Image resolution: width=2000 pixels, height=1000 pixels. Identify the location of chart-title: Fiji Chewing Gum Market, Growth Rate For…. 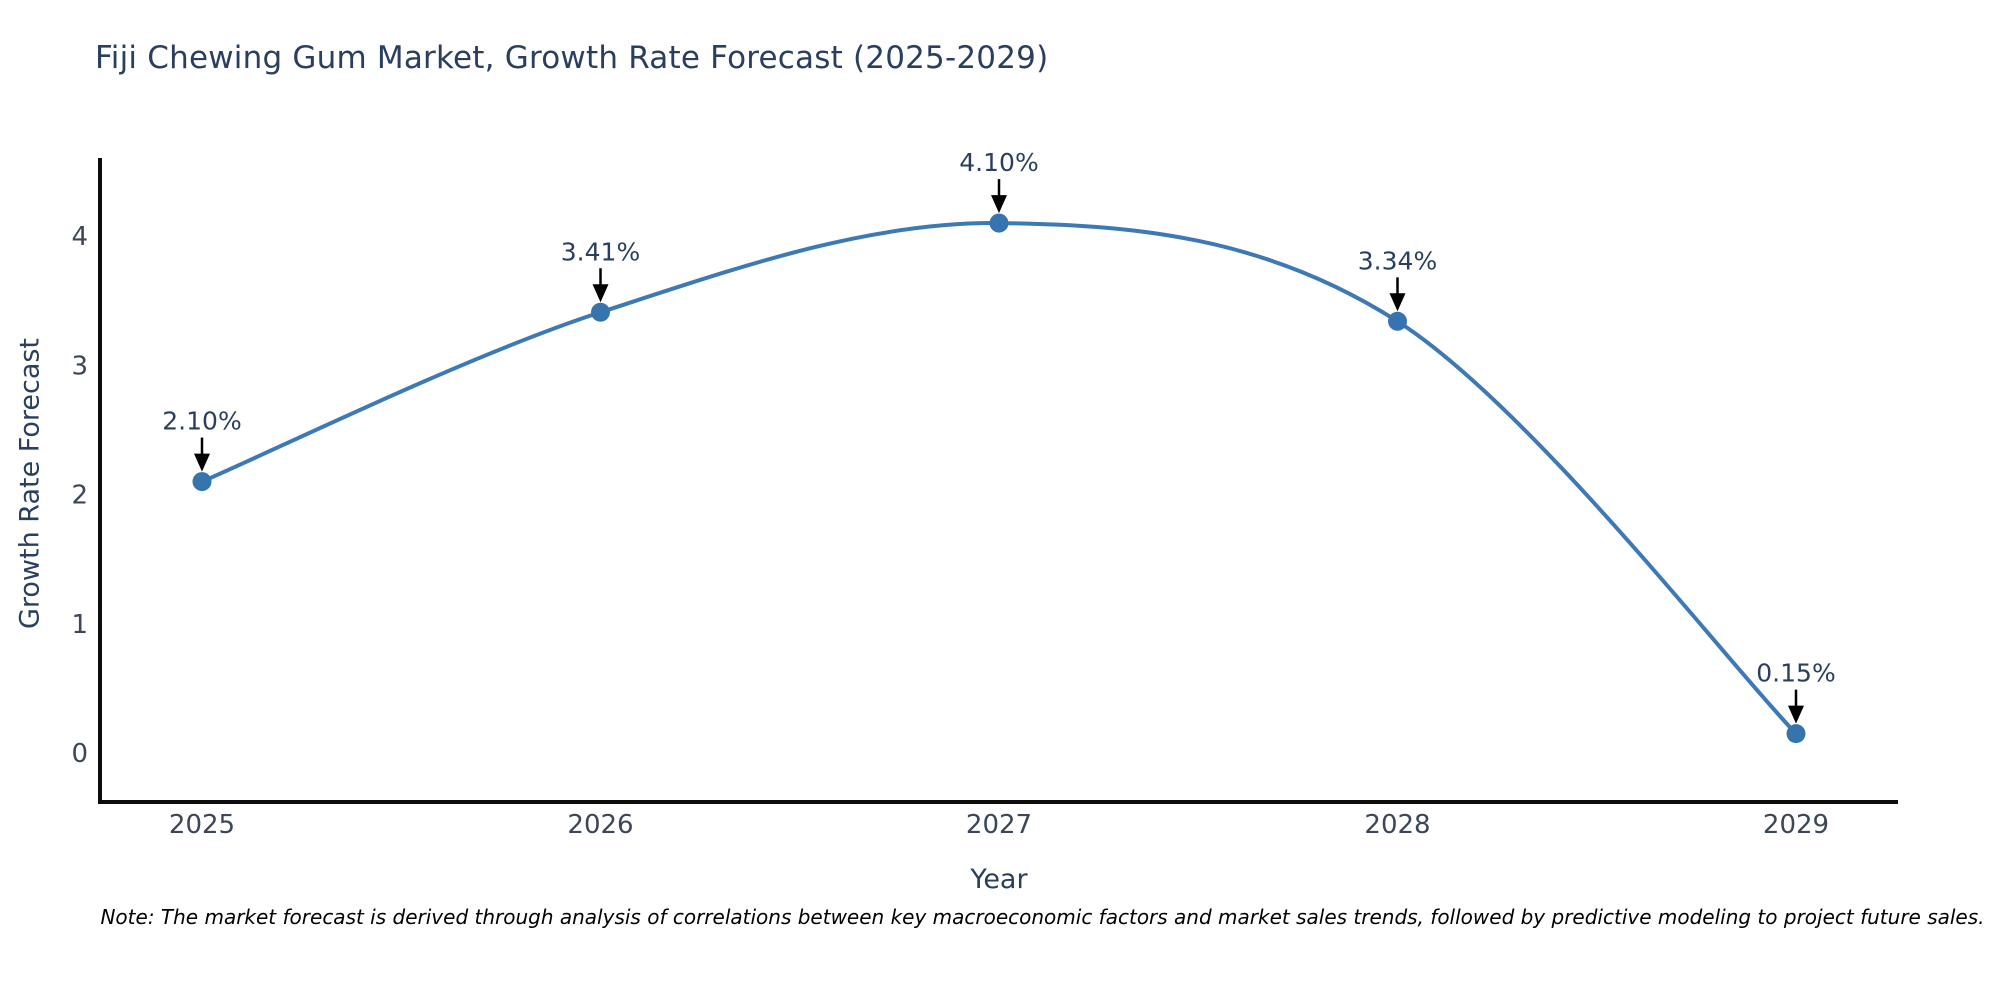
(572, 58).